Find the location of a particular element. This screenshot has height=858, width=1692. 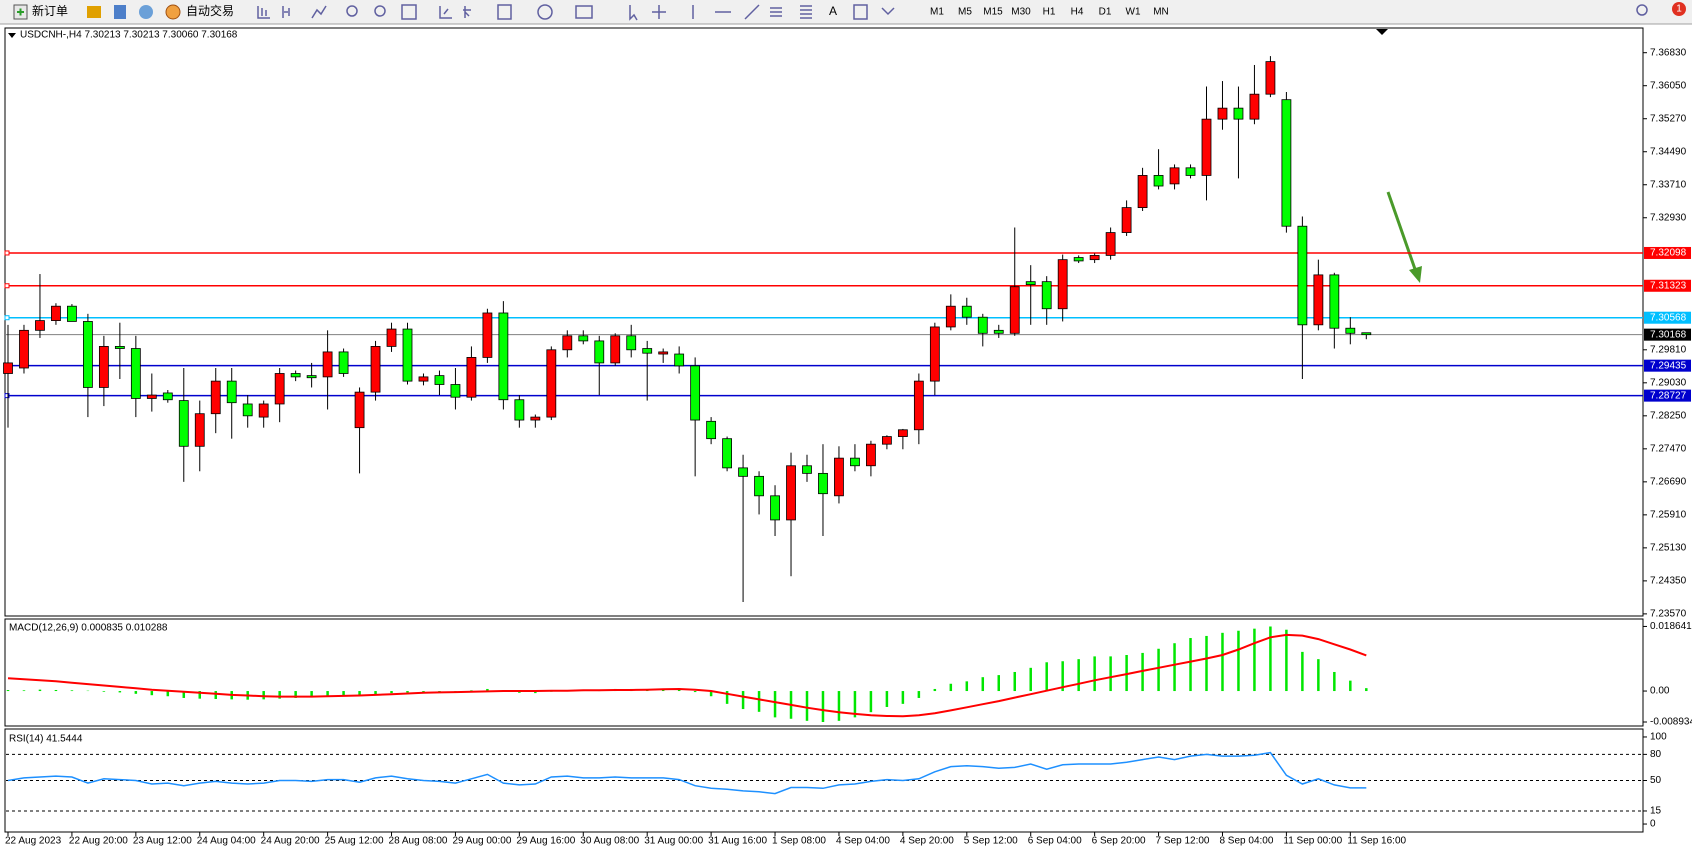

timeframe-button: H1 is located at coordinates (1049, 12).